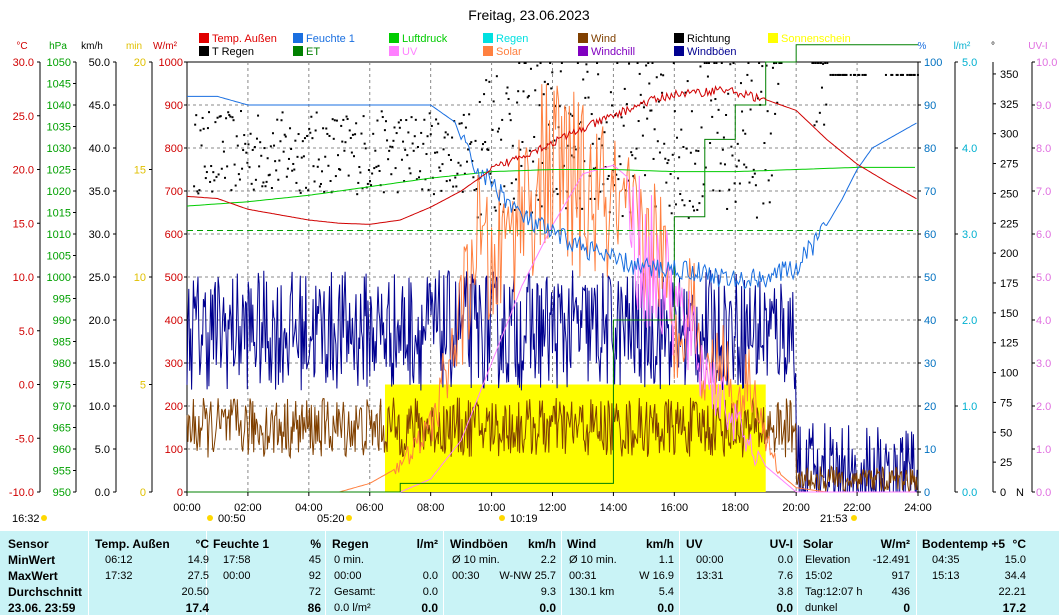 The image size is (1059, 616). I want to click on sun-marker-label: 21:53, so click(834, 519).